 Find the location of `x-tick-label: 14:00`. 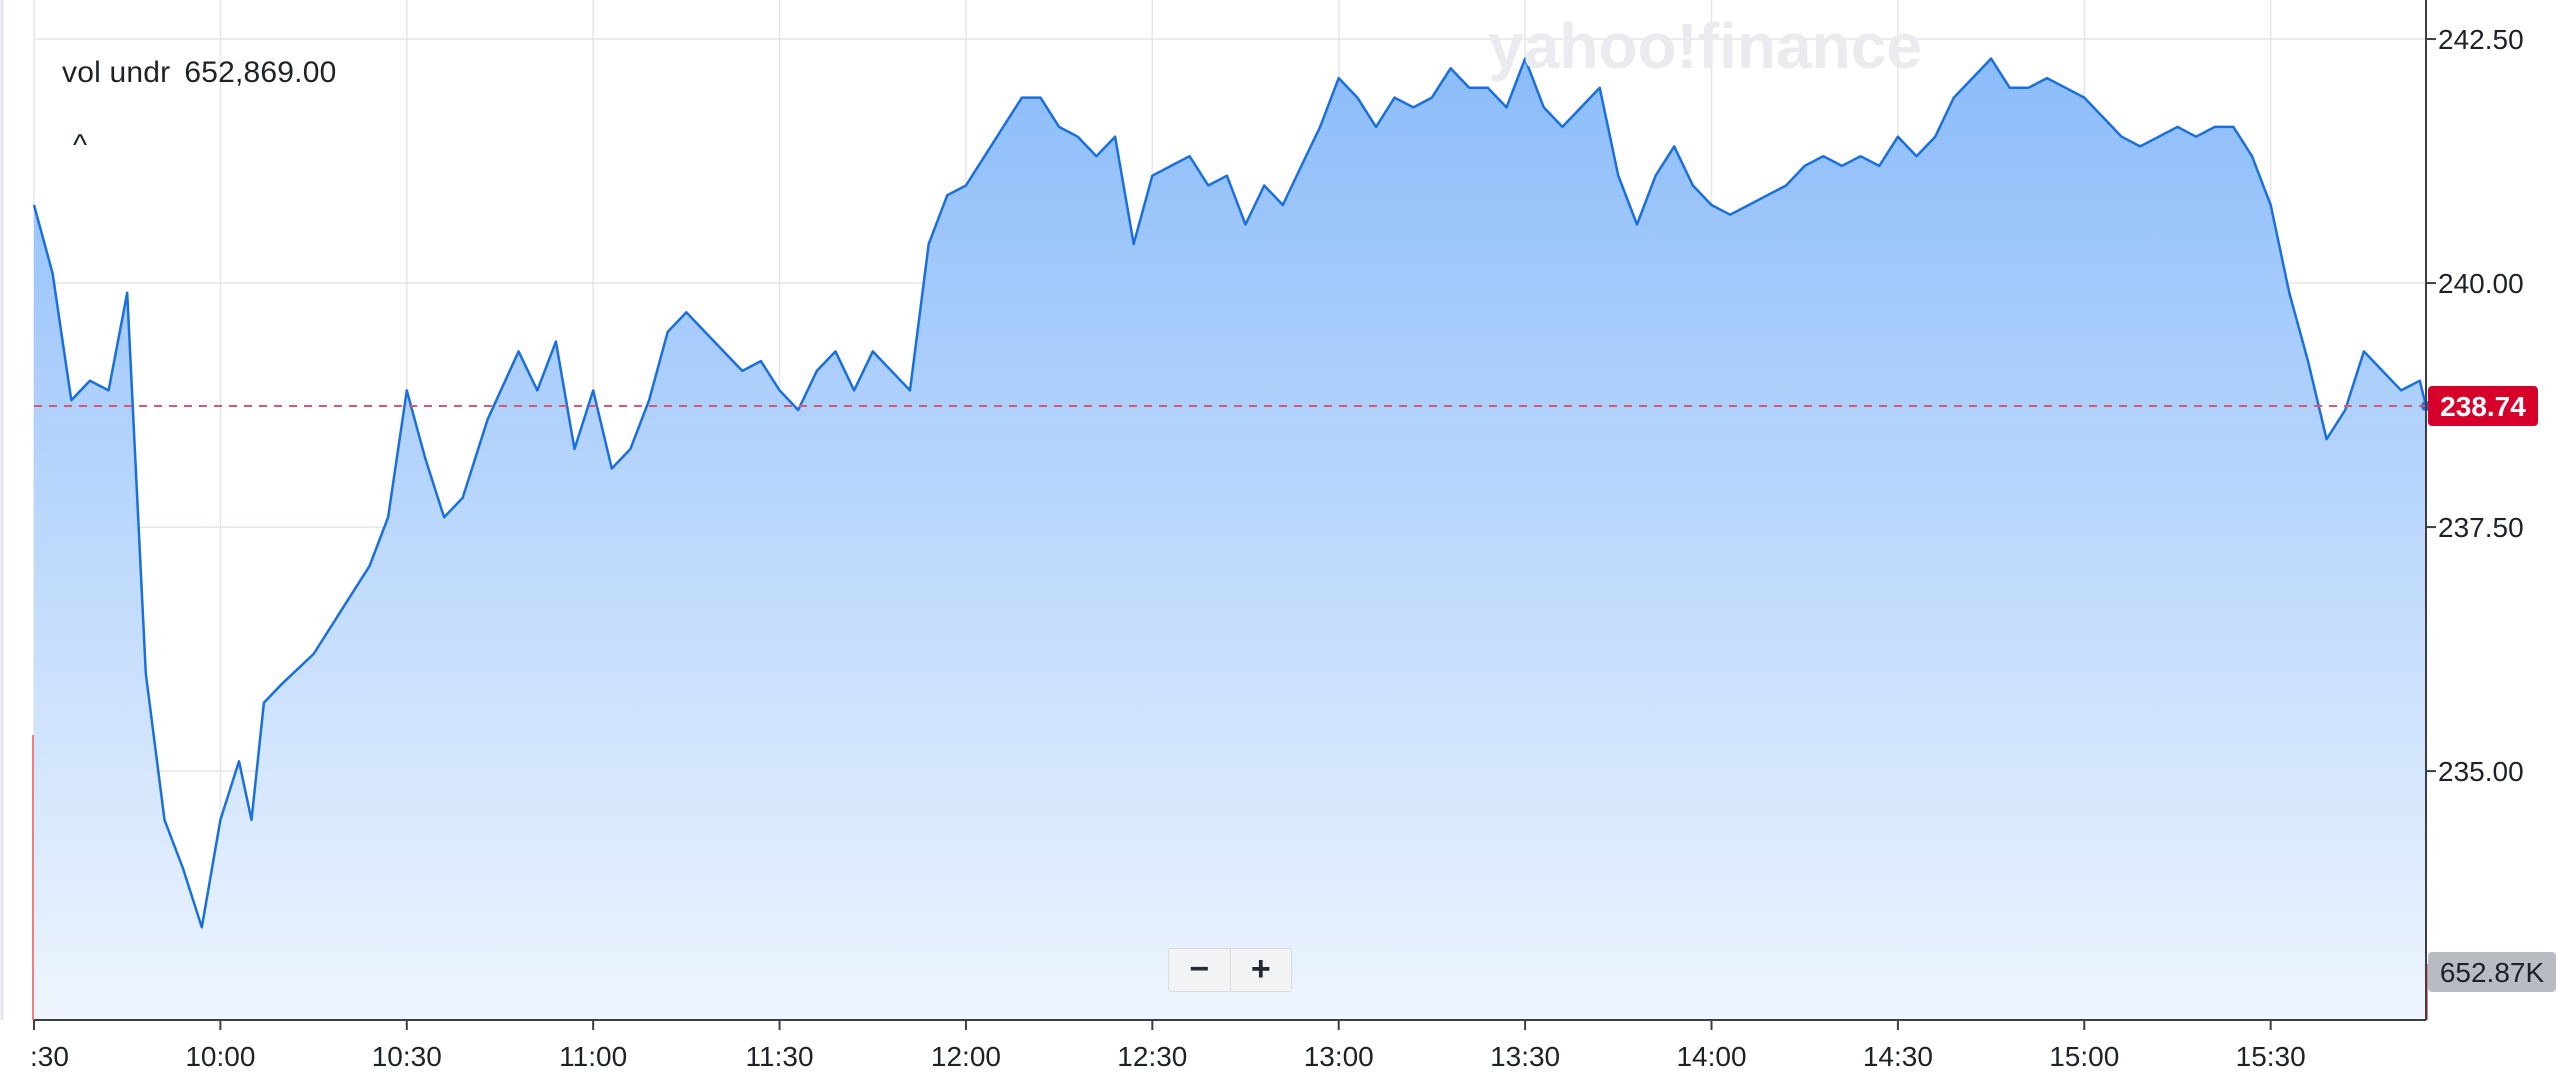

x-tick-label: 14:00 is located at coordinates (1711, 1056).